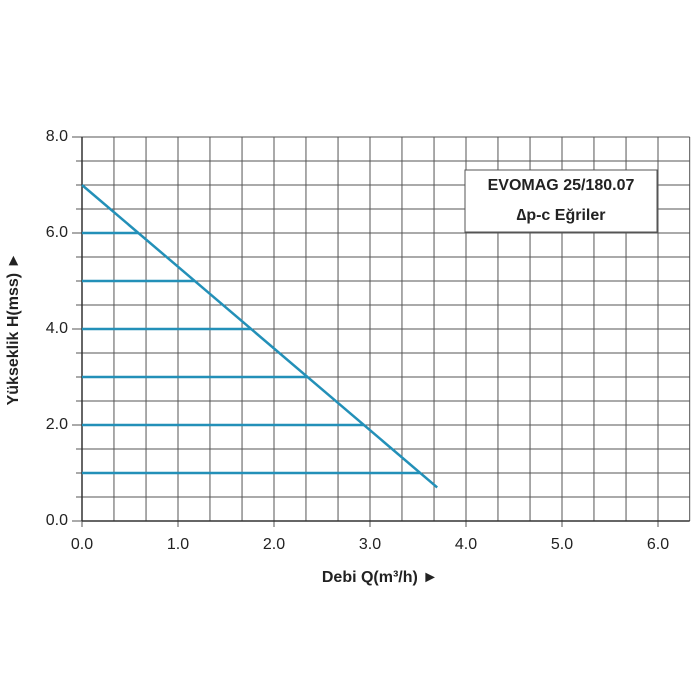 The height and width of the screenshot is (700, 700). Describe the element at coordinates (82, 544) in the screenshot. I see `x-tick-label: 0.0` at that location.